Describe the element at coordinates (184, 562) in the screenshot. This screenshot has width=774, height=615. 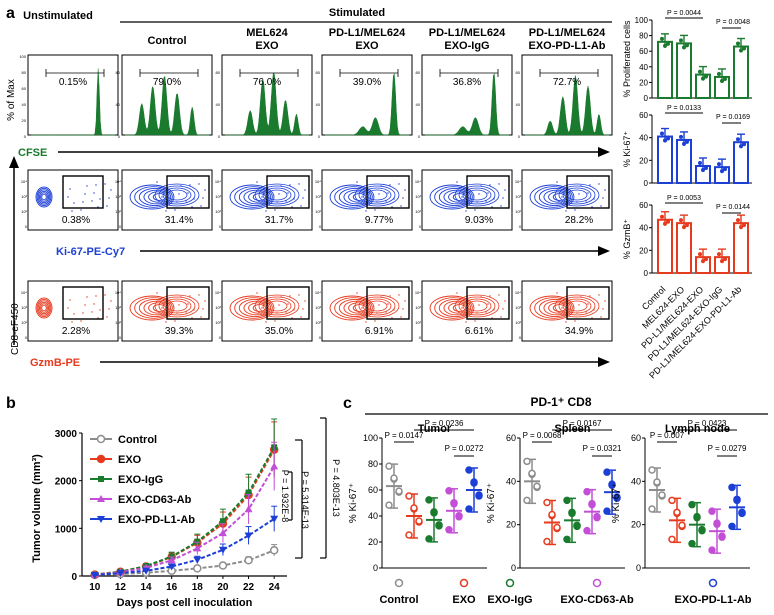
I see `b-series-line` at that location.